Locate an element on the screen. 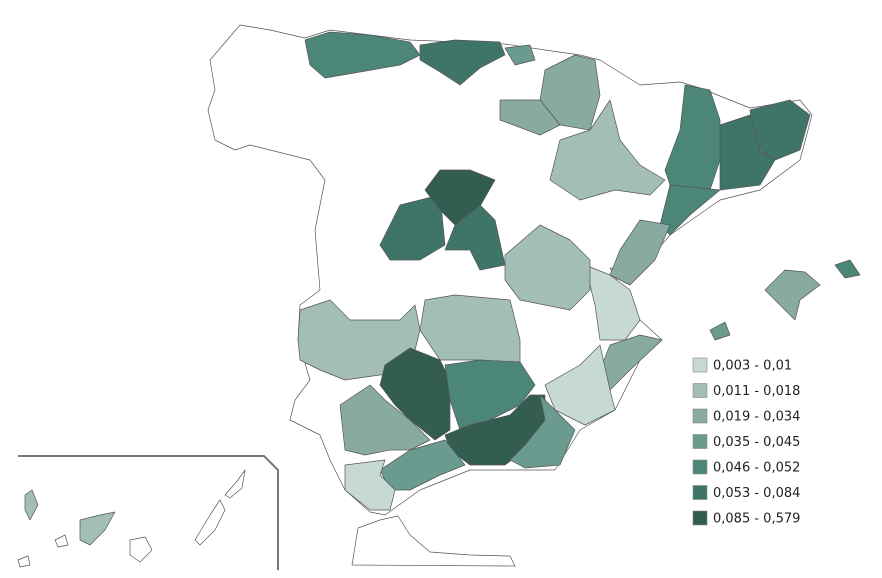 This screenshot has width=882, height=578. legend-label: 0,011 - 0,018 is located at coordinates (756, 391).